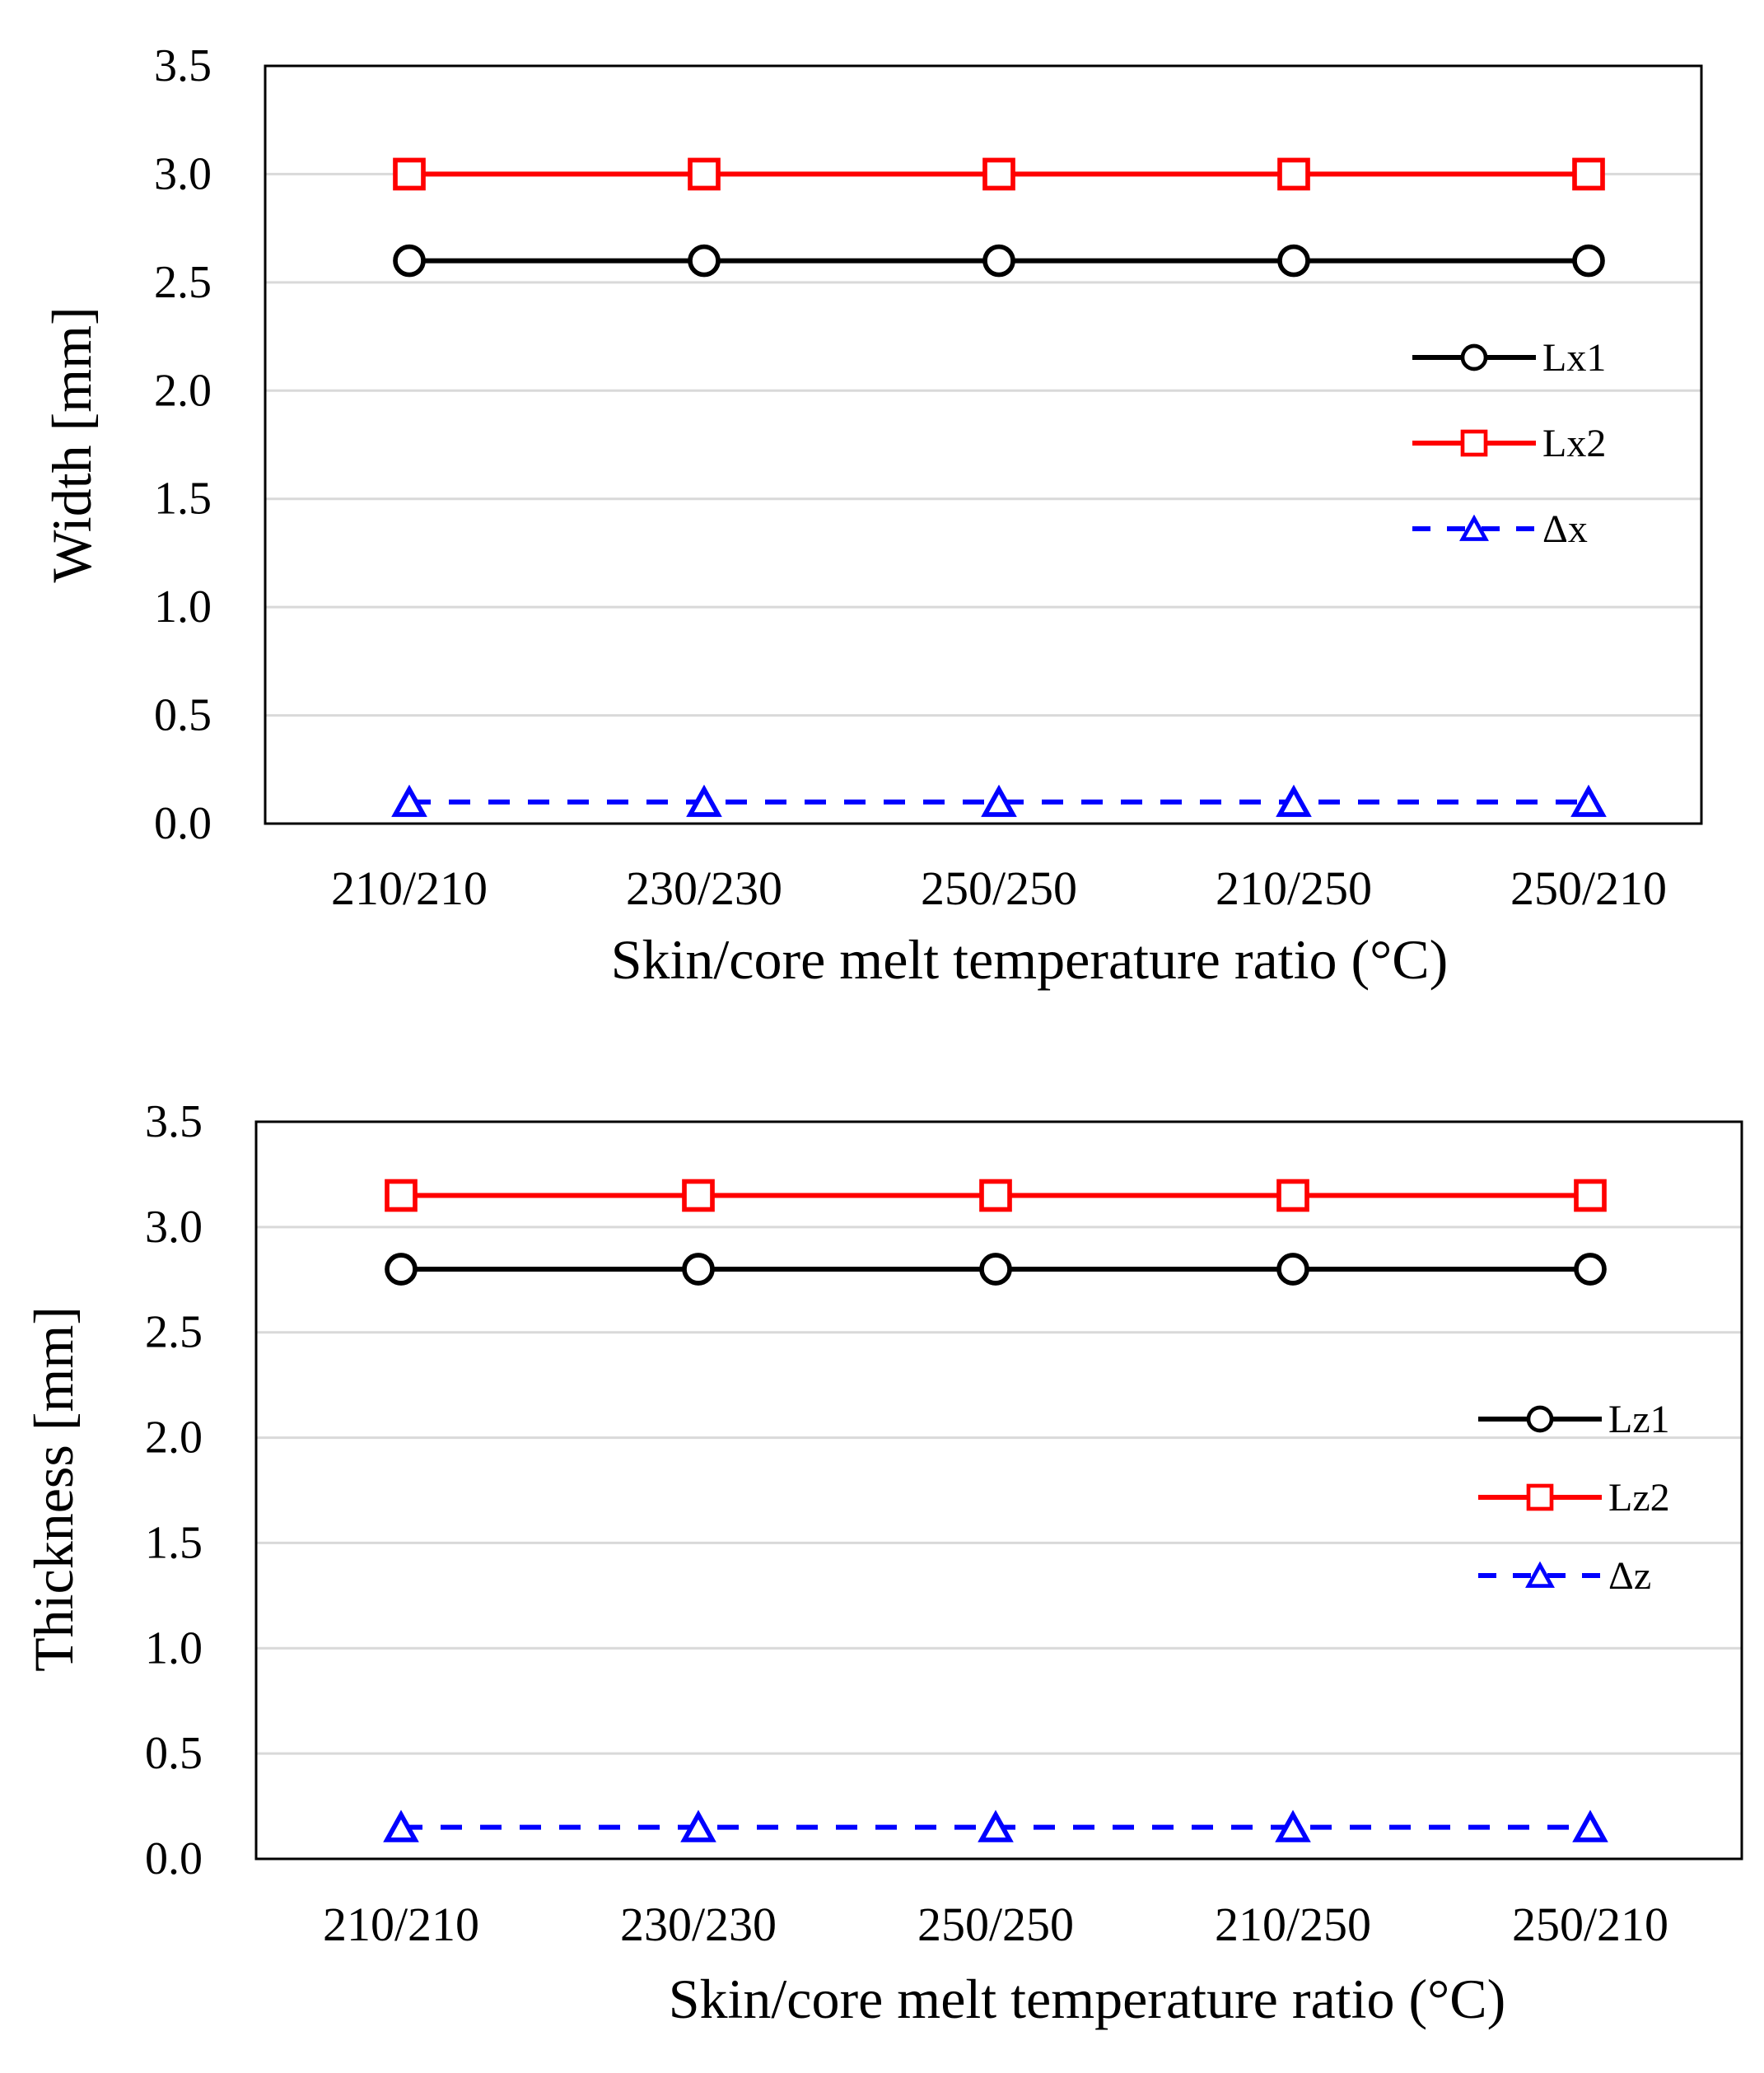  Describe the element at coordinates (1565, 529) in the screenshot. I see `legend-label: Δx` at that location.